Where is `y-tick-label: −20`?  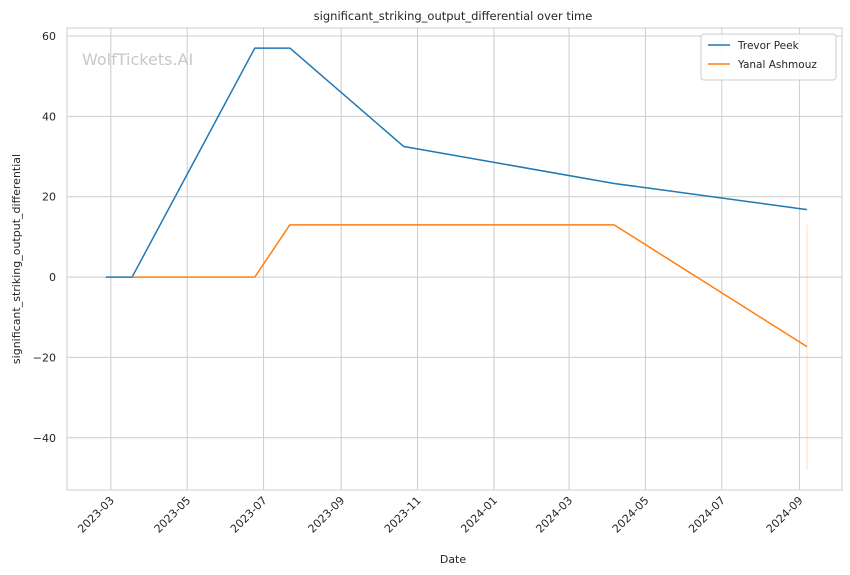 y-tick-label: −20 is located at coordinates (44, 357).